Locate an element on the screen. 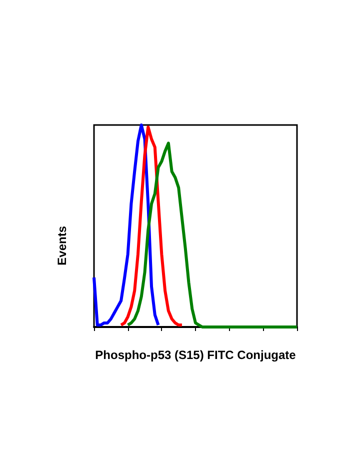 This screenshot has height=467, width=350. x-axis-title: Phospho-p53 (S15) FITC Conjugate is located at coordinates (195, 355).